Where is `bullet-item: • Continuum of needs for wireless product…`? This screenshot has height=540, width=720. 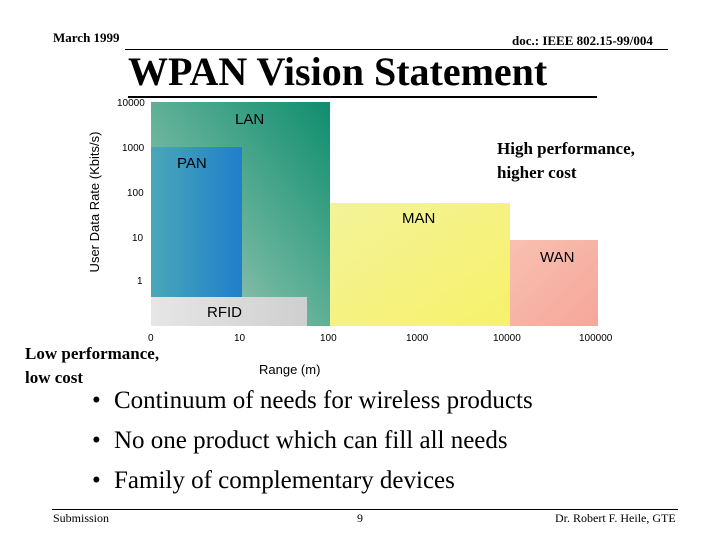 bullet-item: • Continuum of needs for wireless product… is located at coordinates (312, 401).